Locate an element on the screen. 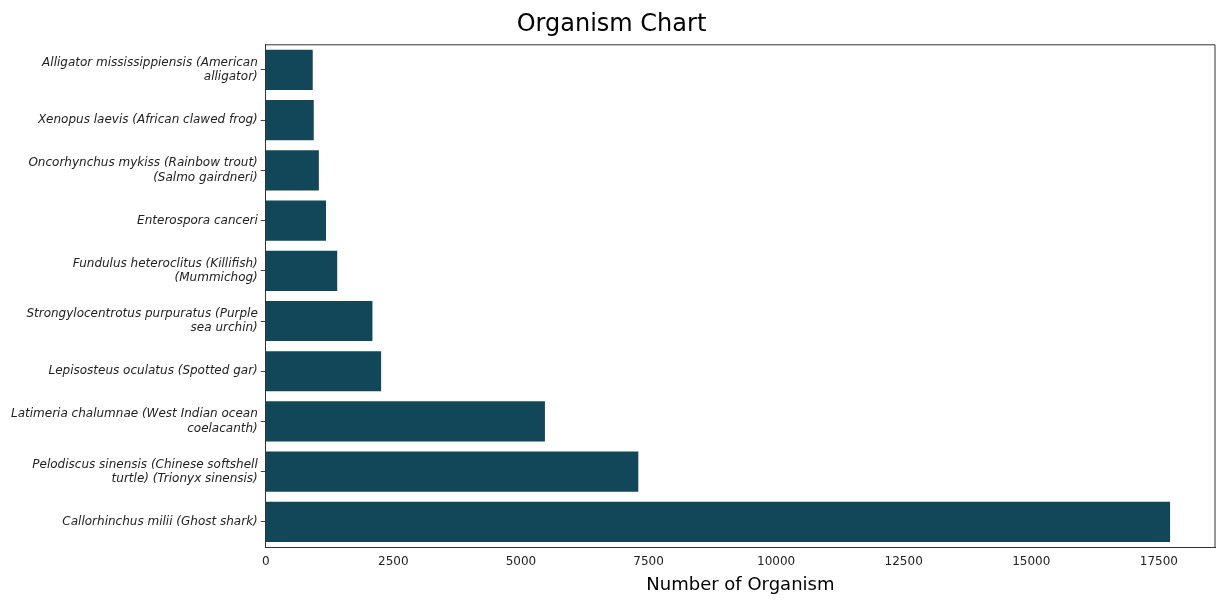 The image size is (1227, 606). x-tick-label: 2500 is located at coordinates (393, 561).